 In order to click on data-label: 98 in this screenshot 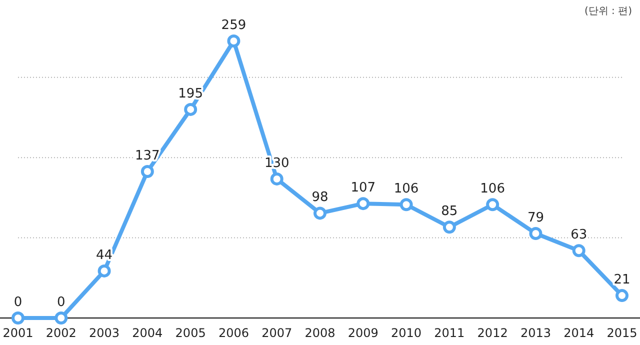, I will do `click(320, 198)`.